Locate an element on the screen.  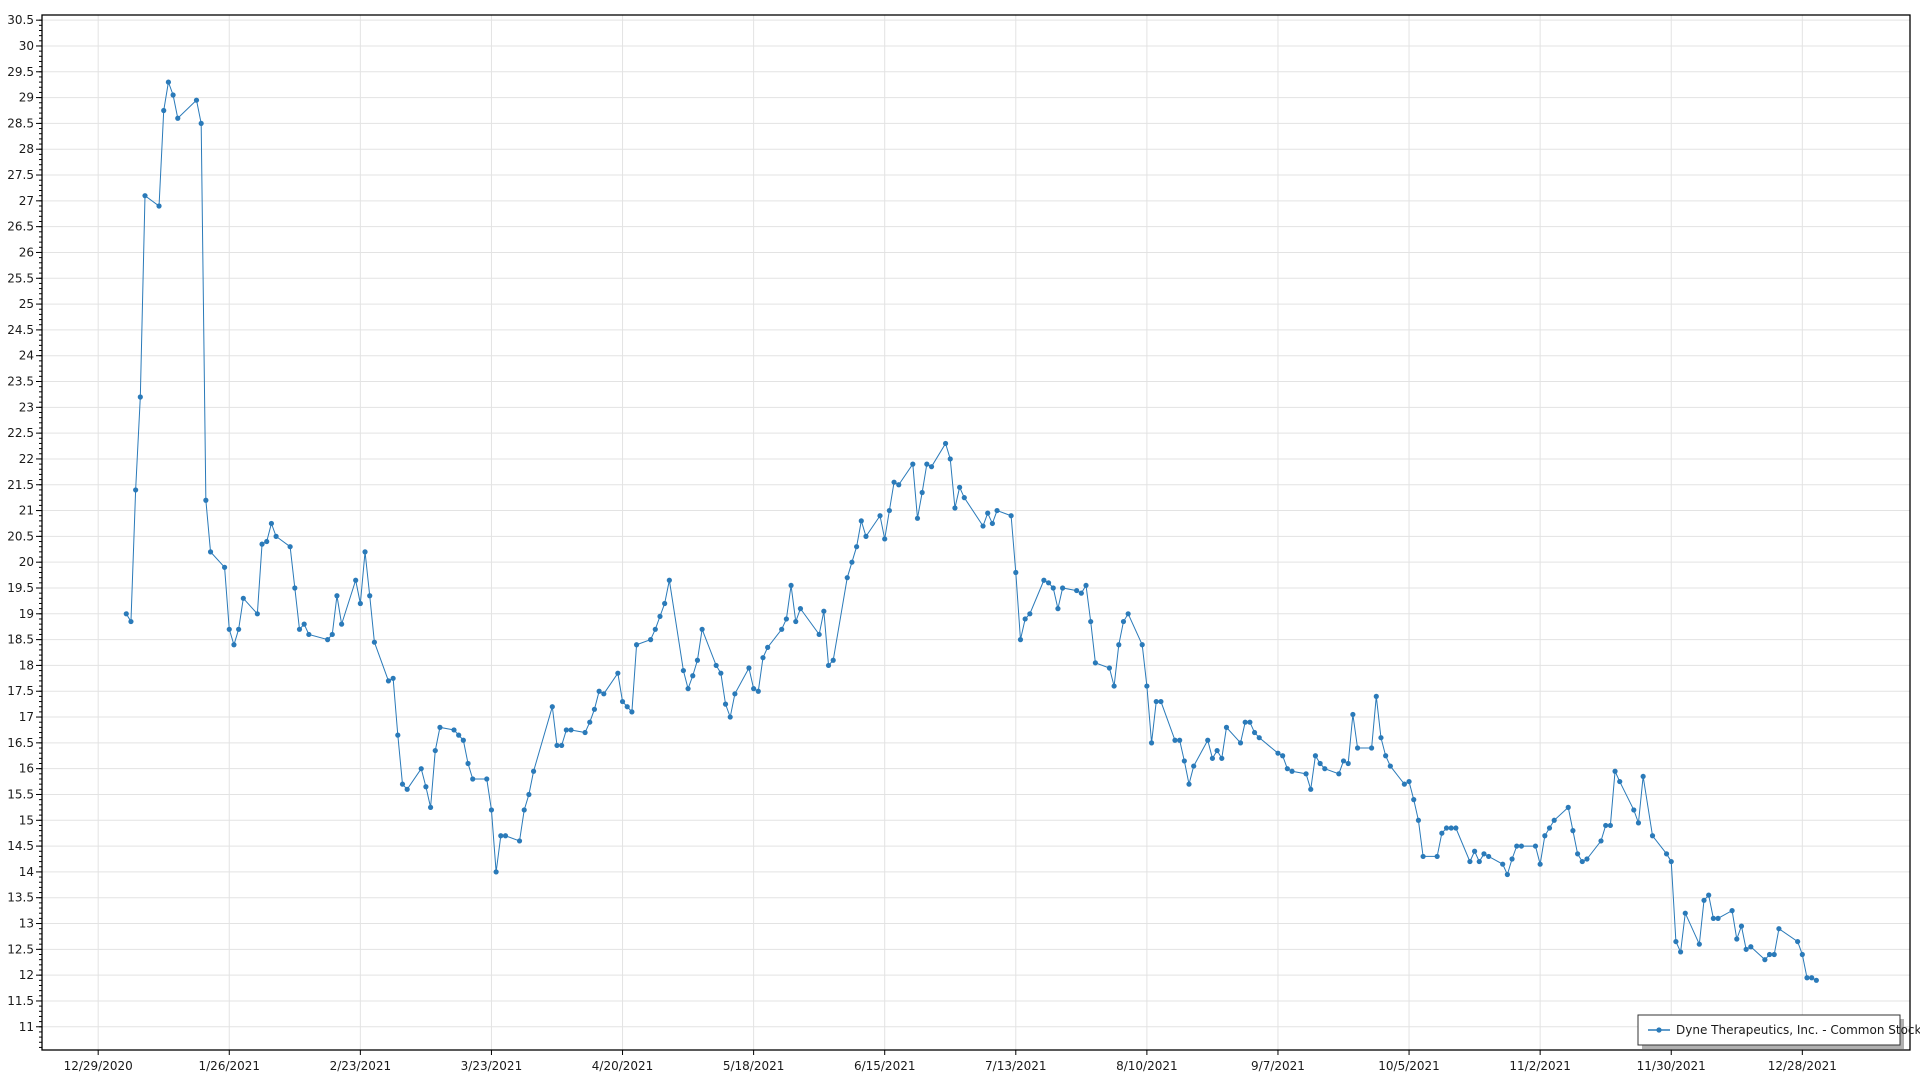
x-tick-label: 8/10/2021 is located at coordinates (1147, 1066).